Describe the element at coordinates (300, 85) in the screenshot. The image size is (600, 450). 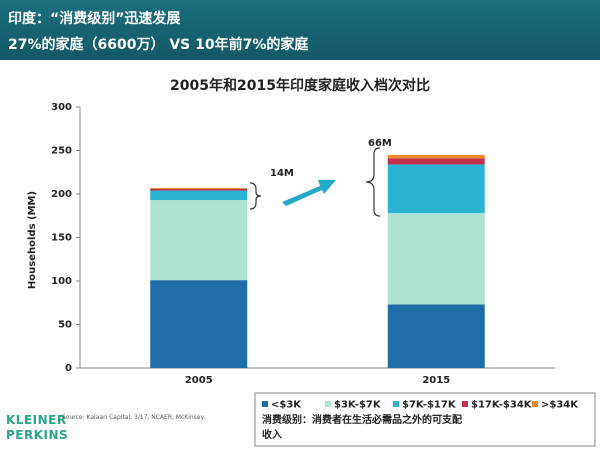
I see `chart-title: 2005年和2015年印度家庭收入档次对比` at that location.